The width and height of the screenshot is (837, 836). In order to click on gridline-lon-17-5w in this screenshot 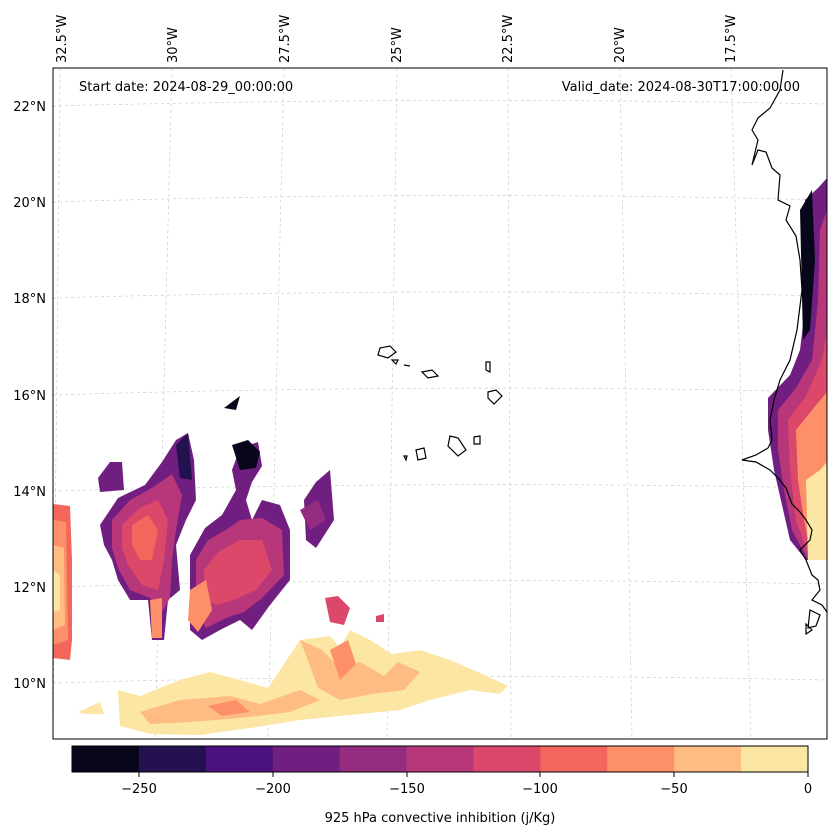, I will do `click(741, 403)`.